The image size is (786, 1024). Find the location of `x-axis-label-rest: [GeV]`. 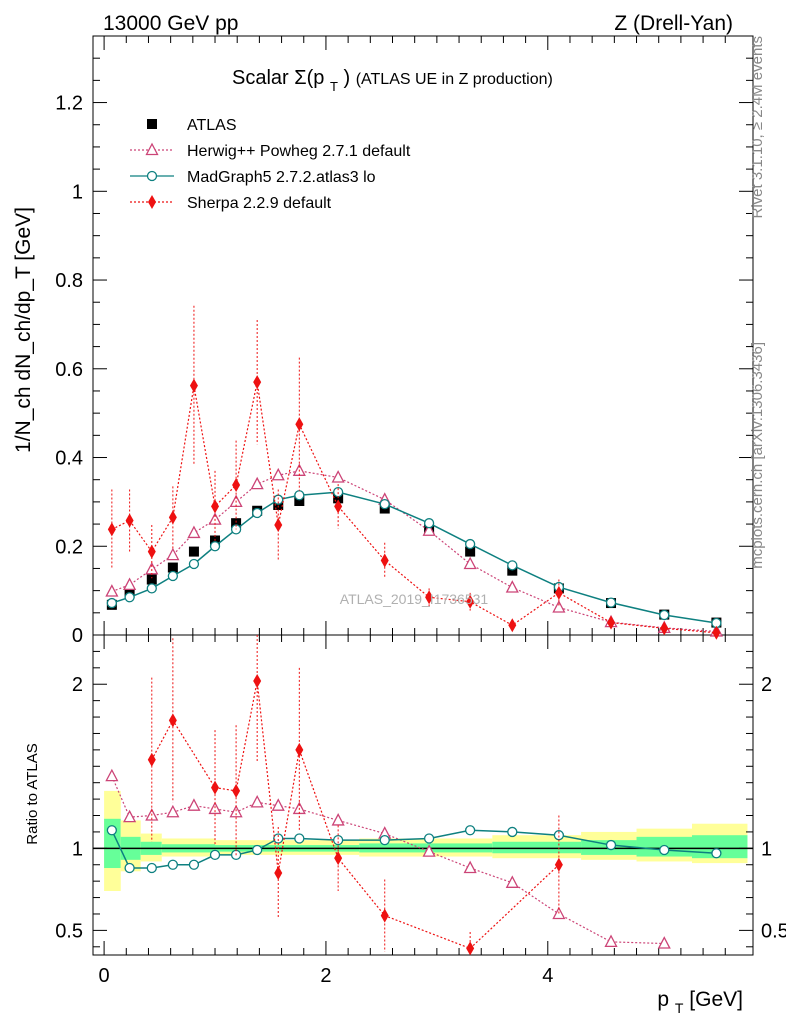

x-axis-label-rest: [GeV] is located at coordinates (716, 999).